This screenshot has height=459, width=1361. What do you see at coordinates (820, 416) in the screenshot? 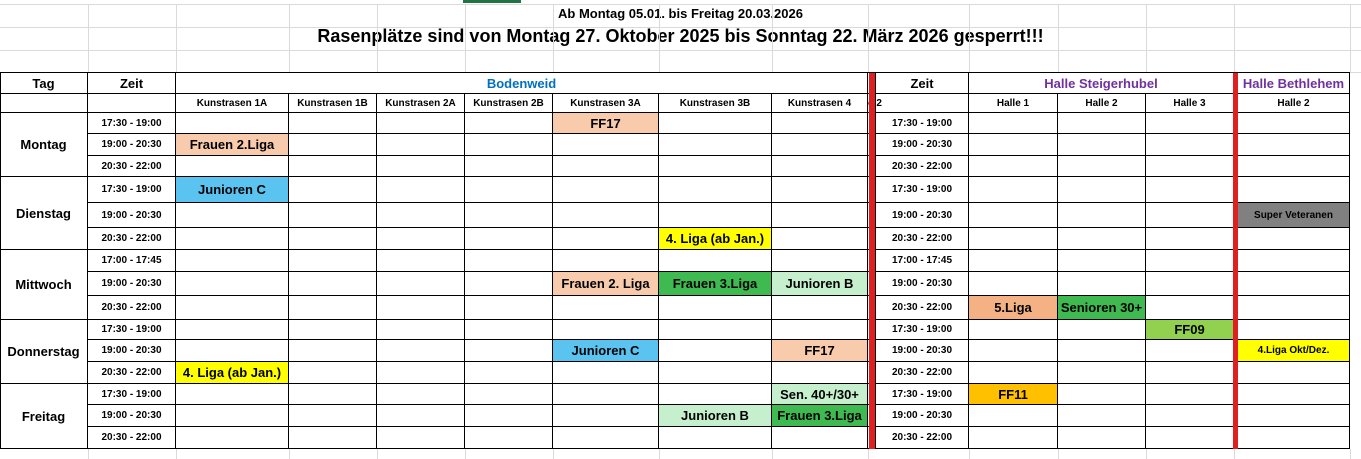
I see `booking-cell: Frauen 3.Liga` at bounding box center [820, 416].